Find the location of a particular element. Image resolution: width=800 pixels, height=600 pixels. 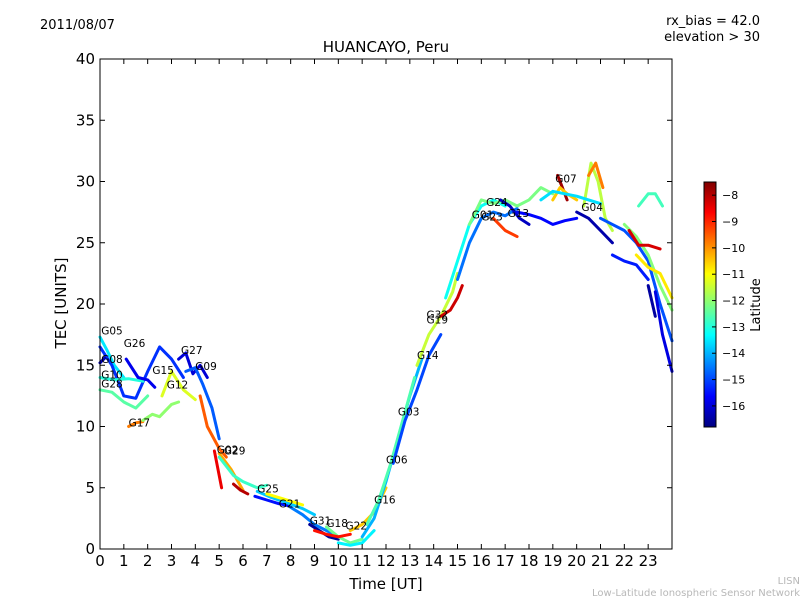

y-tick-label: 25 is located at coordinates (85, 243).